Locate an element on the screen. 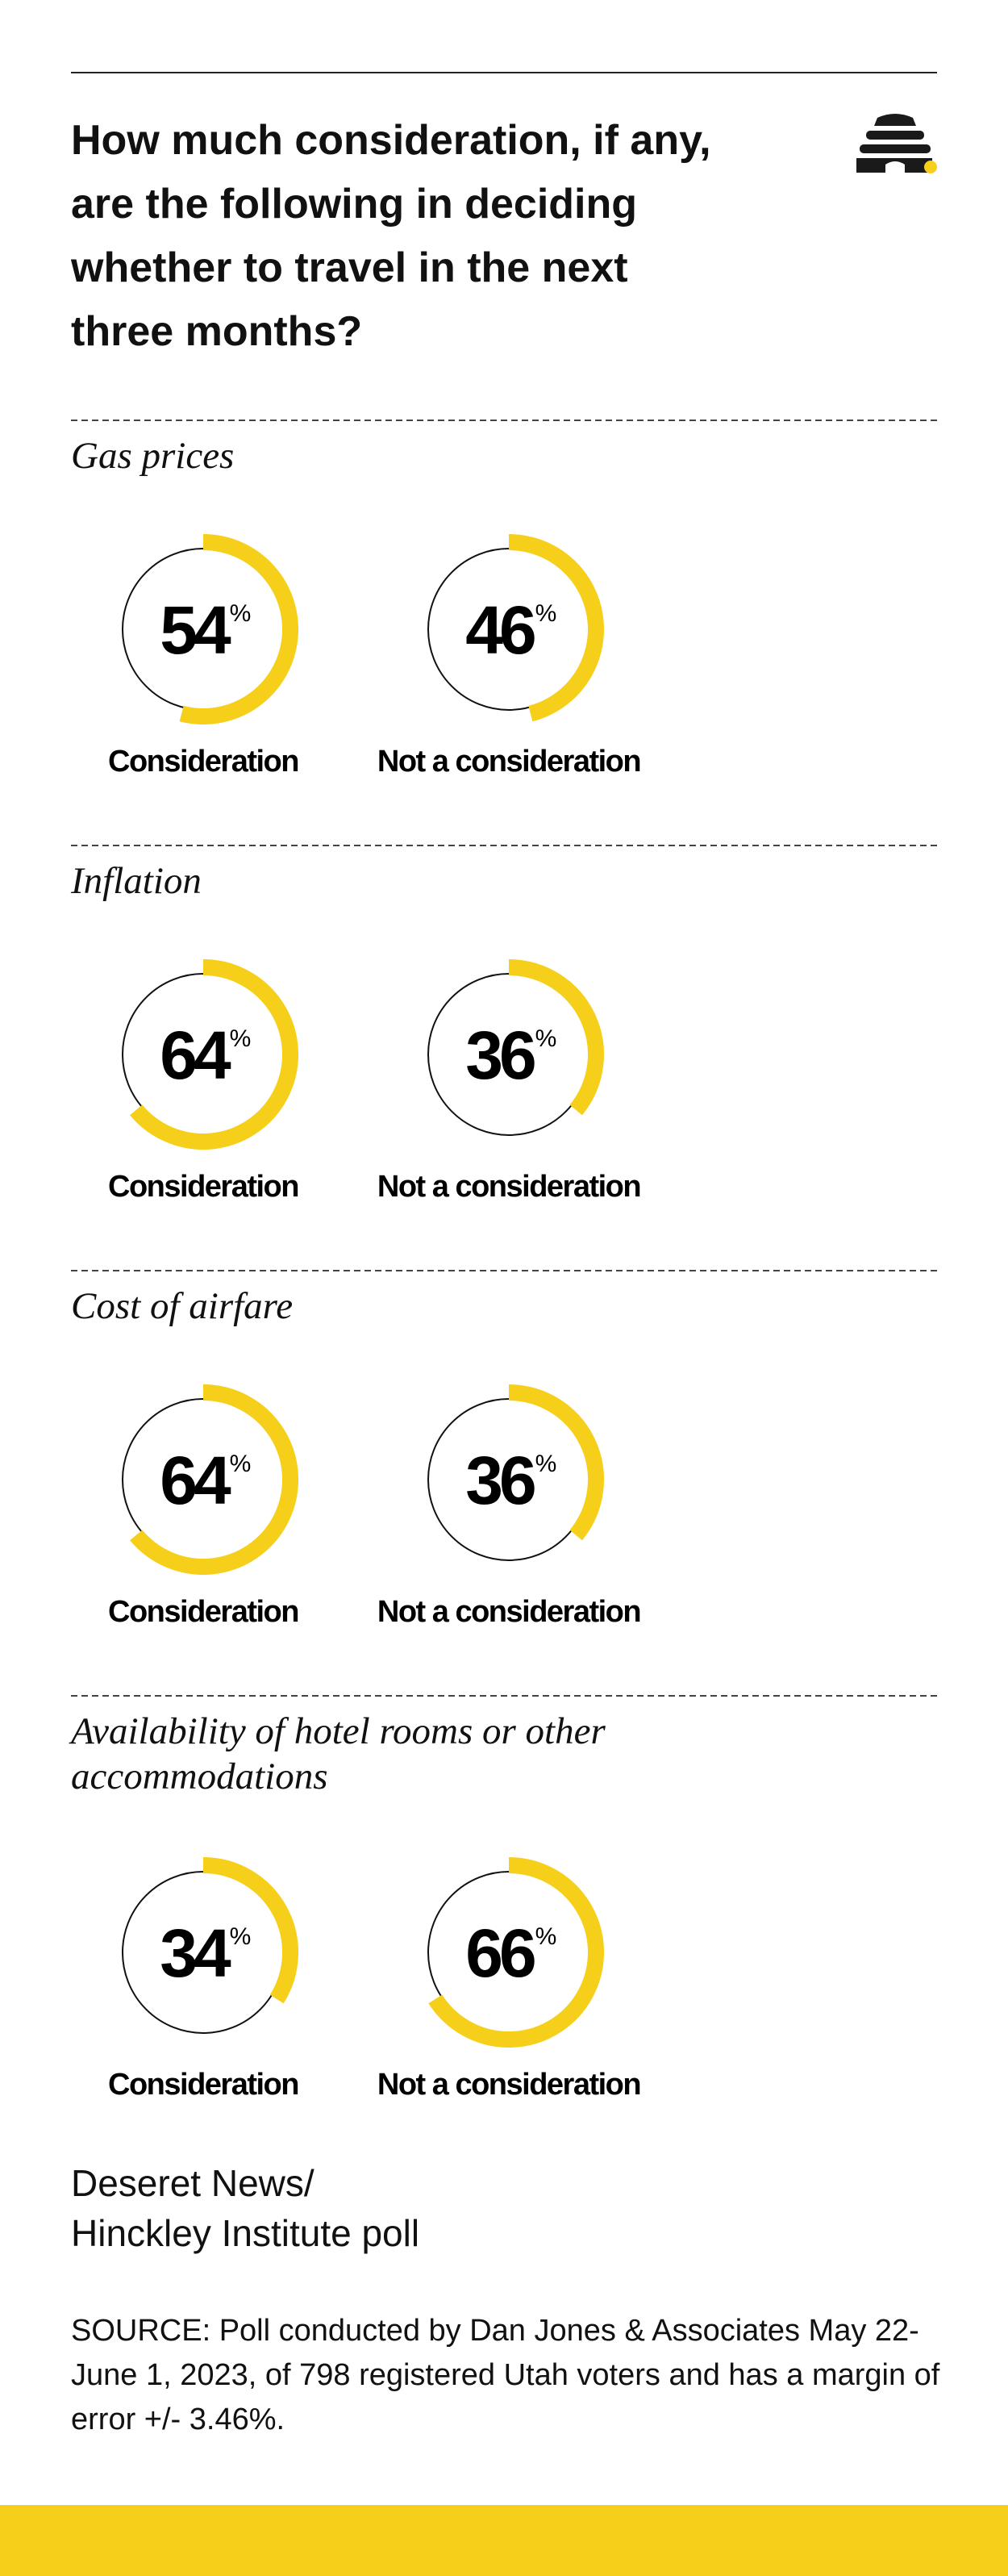  section-label: Gas prices is located at coordinates (153, 456).